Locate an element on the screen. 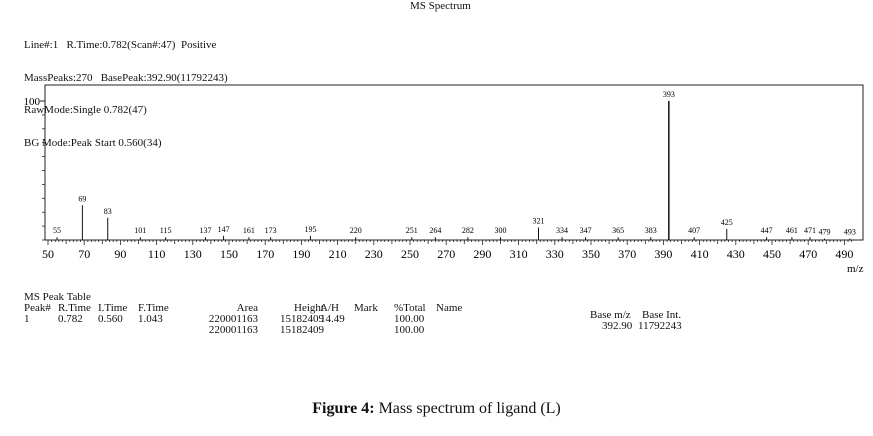 The height and width of the screenshot is (436, 873). peak-label: 69 is located at coordinates (82, 198).